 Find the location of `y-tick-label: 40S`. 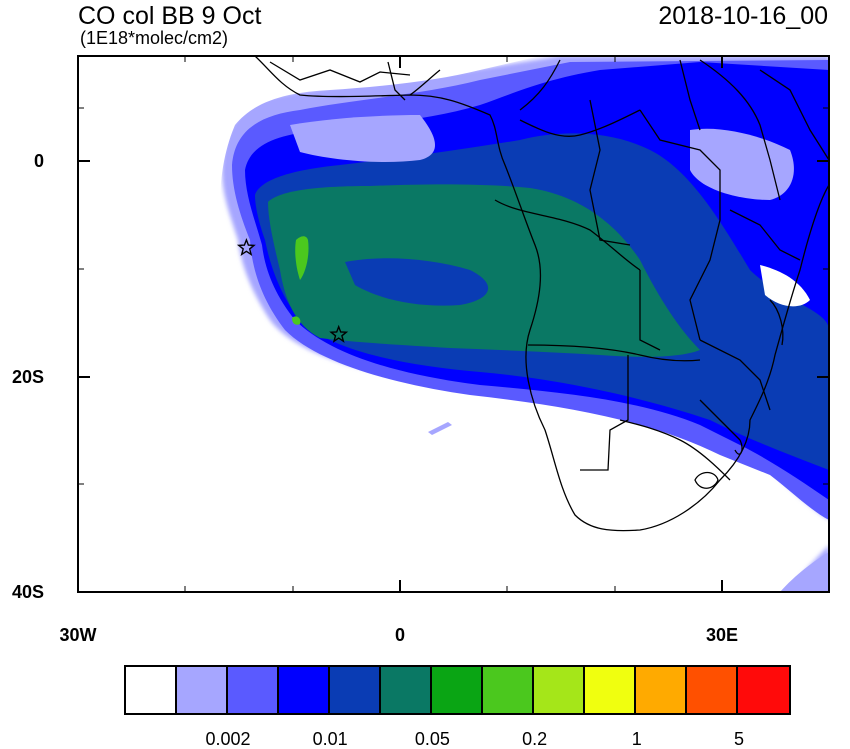

y-tick-label: 40S is located at coordinates (24, 592).